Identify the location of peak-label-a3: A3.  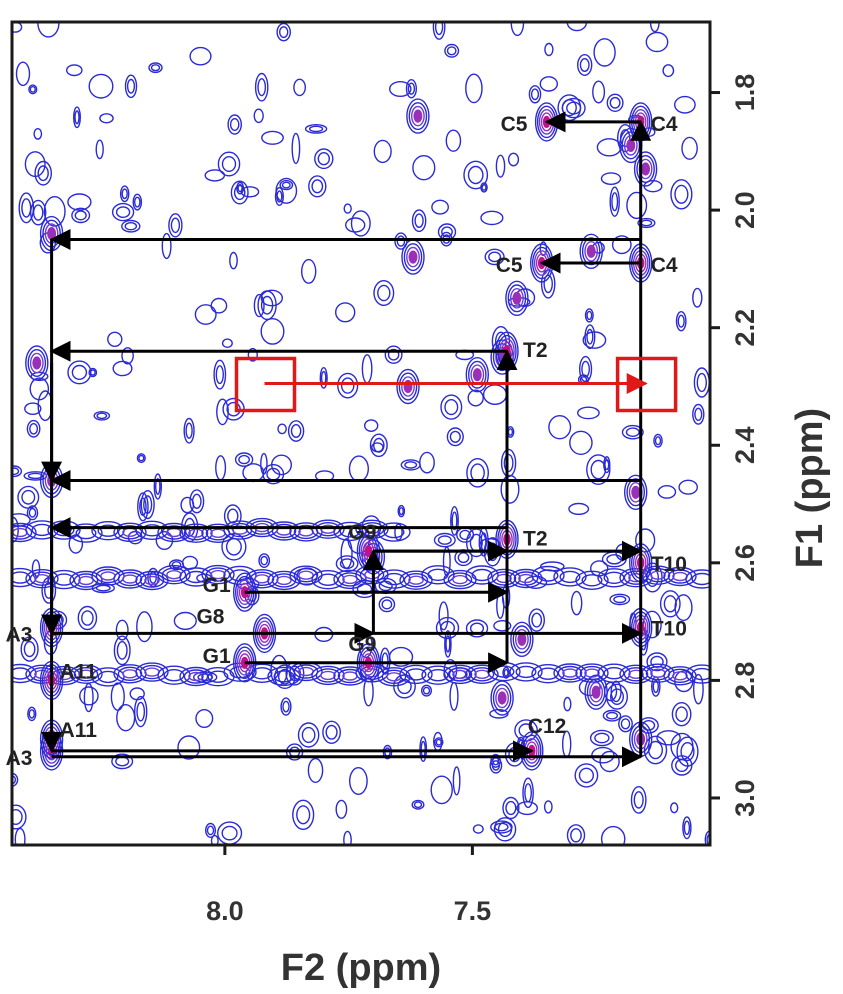
(19, 634).